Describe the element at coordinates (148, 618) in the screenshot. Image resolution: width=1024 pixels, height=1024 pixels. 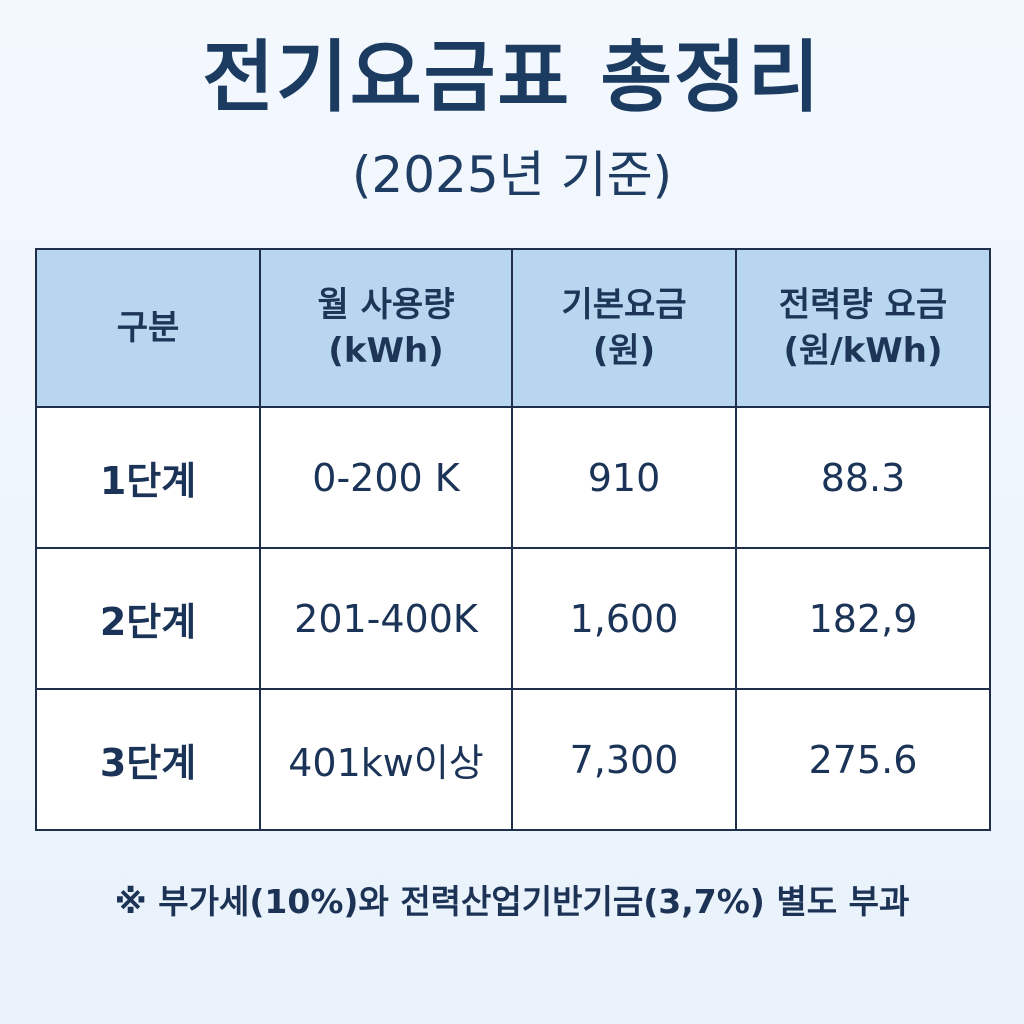
I see `stage-cell: 2단계` at that location.